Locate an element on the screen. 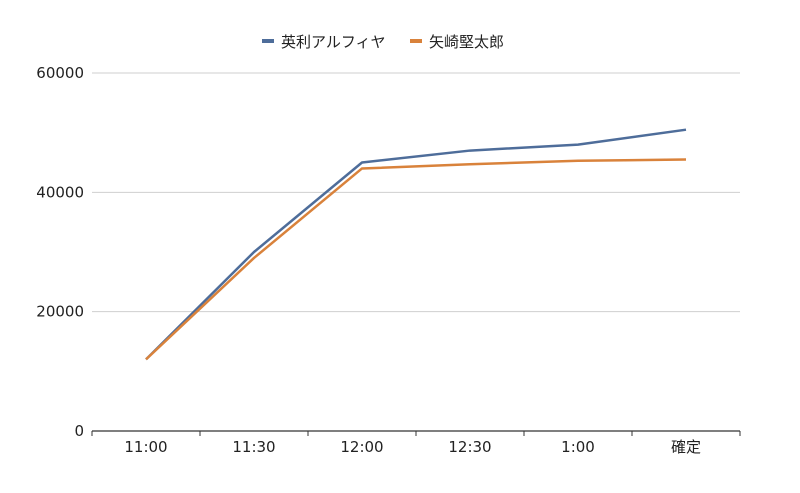  x-tick-label: 11:30 is located at coordinates (253, 447).